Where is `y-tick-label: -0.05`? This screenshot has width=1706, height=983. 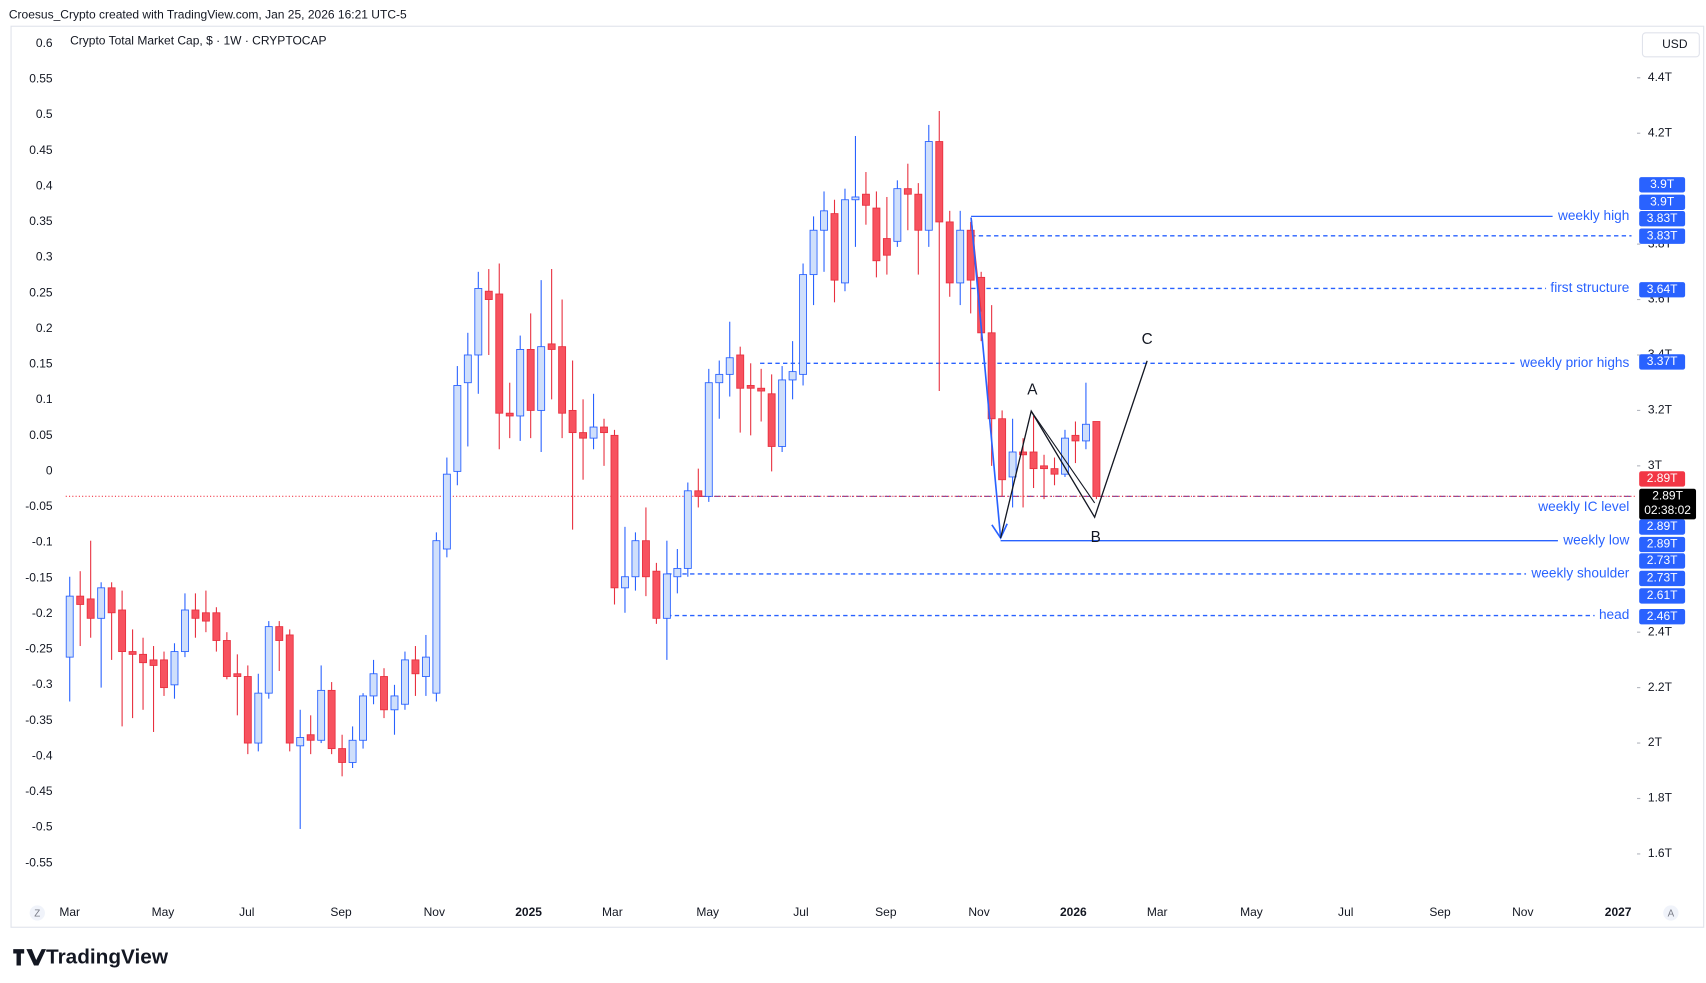 y-tick-label: -0.05 is located at coordinates (39, 506).